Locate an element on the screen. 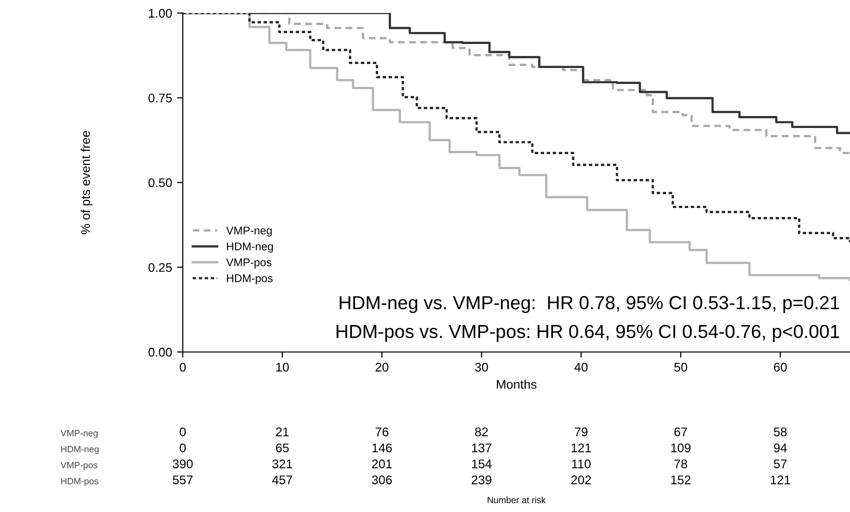 The height and width of the screenshot is (512, 850). data-label: 306 is located at coordinates (382, 479).